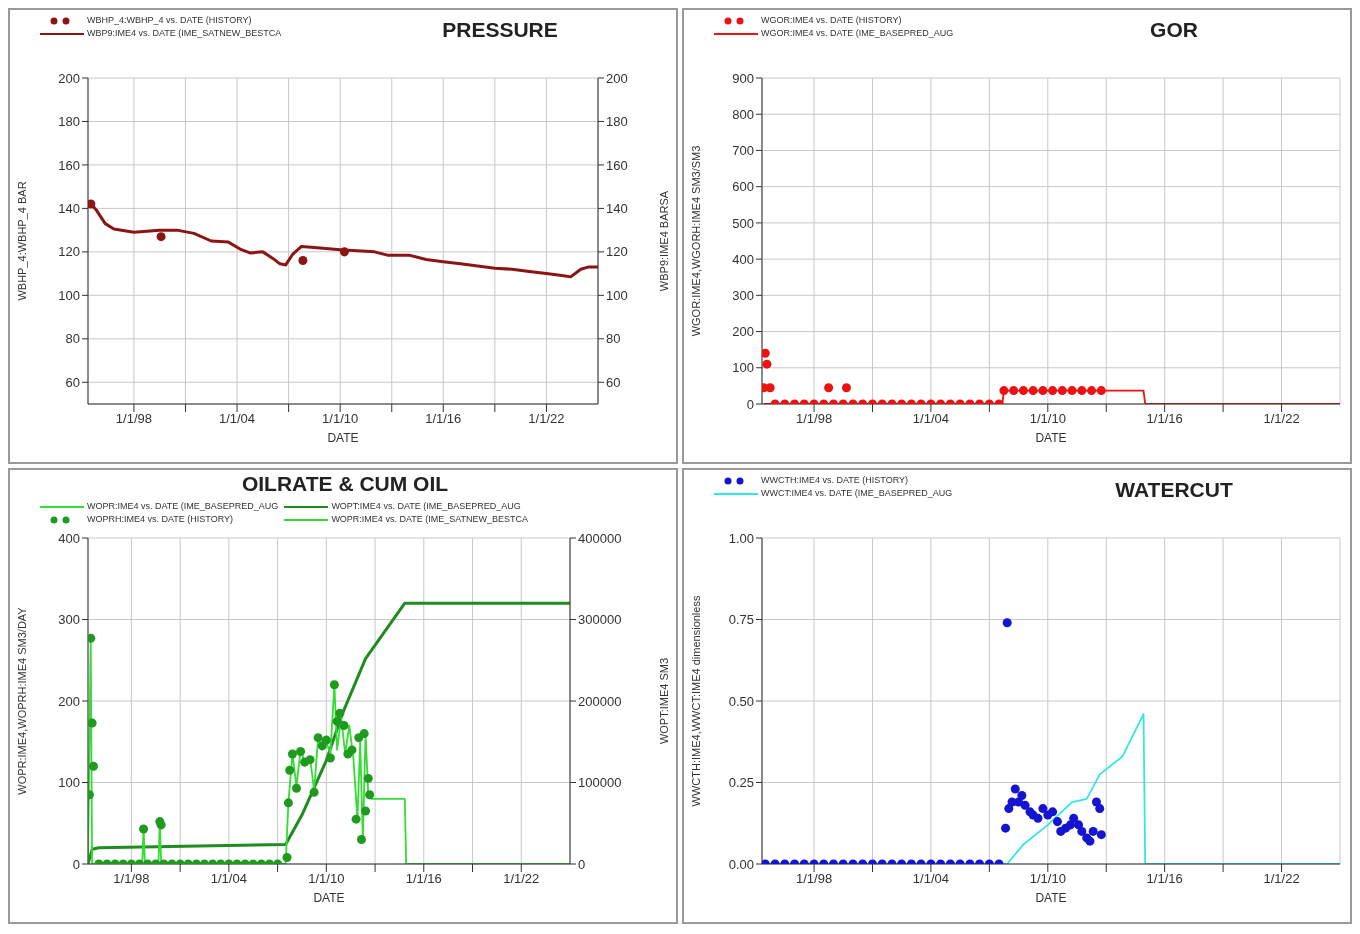  What do you see at coordinates (69, 252) in the screenshot?
I see `y-tick-label: 120` at bounding box center [69, 252].